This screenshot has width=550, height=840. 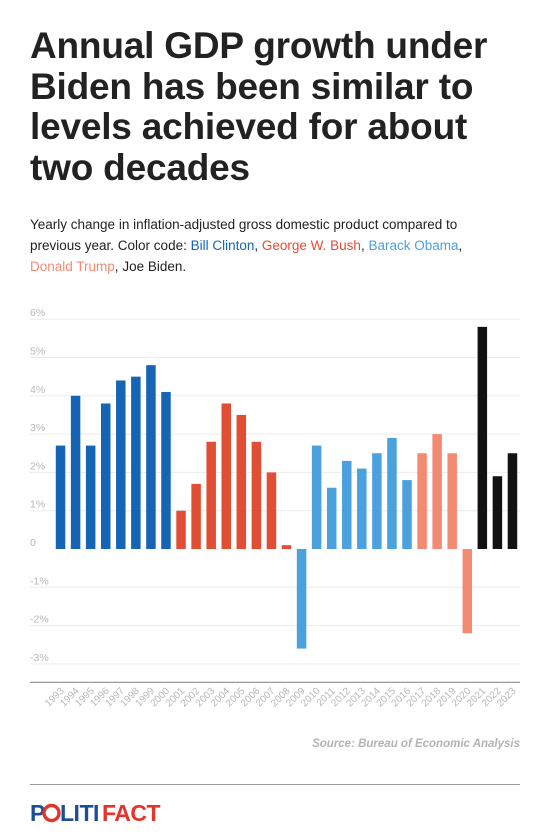 What do you see at coordinates (37, 390) in the screenshot?
I see `y-tick-label: 4%` at bounding box center [37, 390].